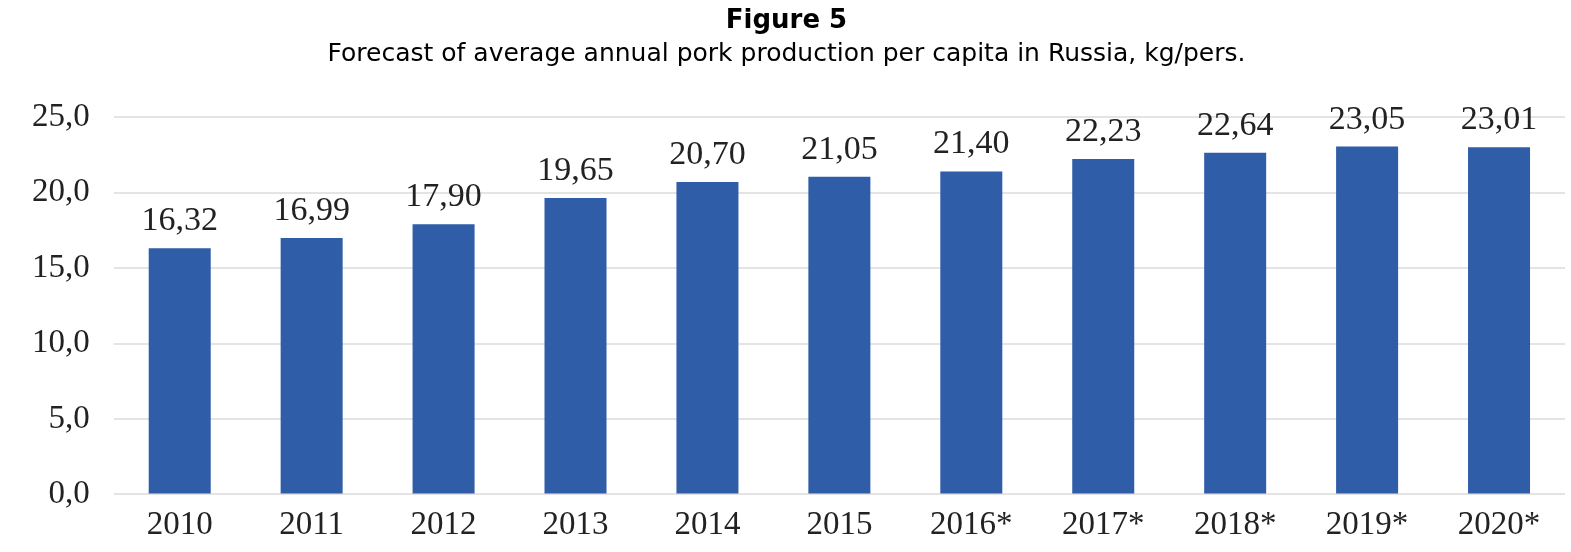  What do you see at coordinates (1367, 117) in the screenshot?
I see `data-label: 23,05` at bounding box center [1367, 117].